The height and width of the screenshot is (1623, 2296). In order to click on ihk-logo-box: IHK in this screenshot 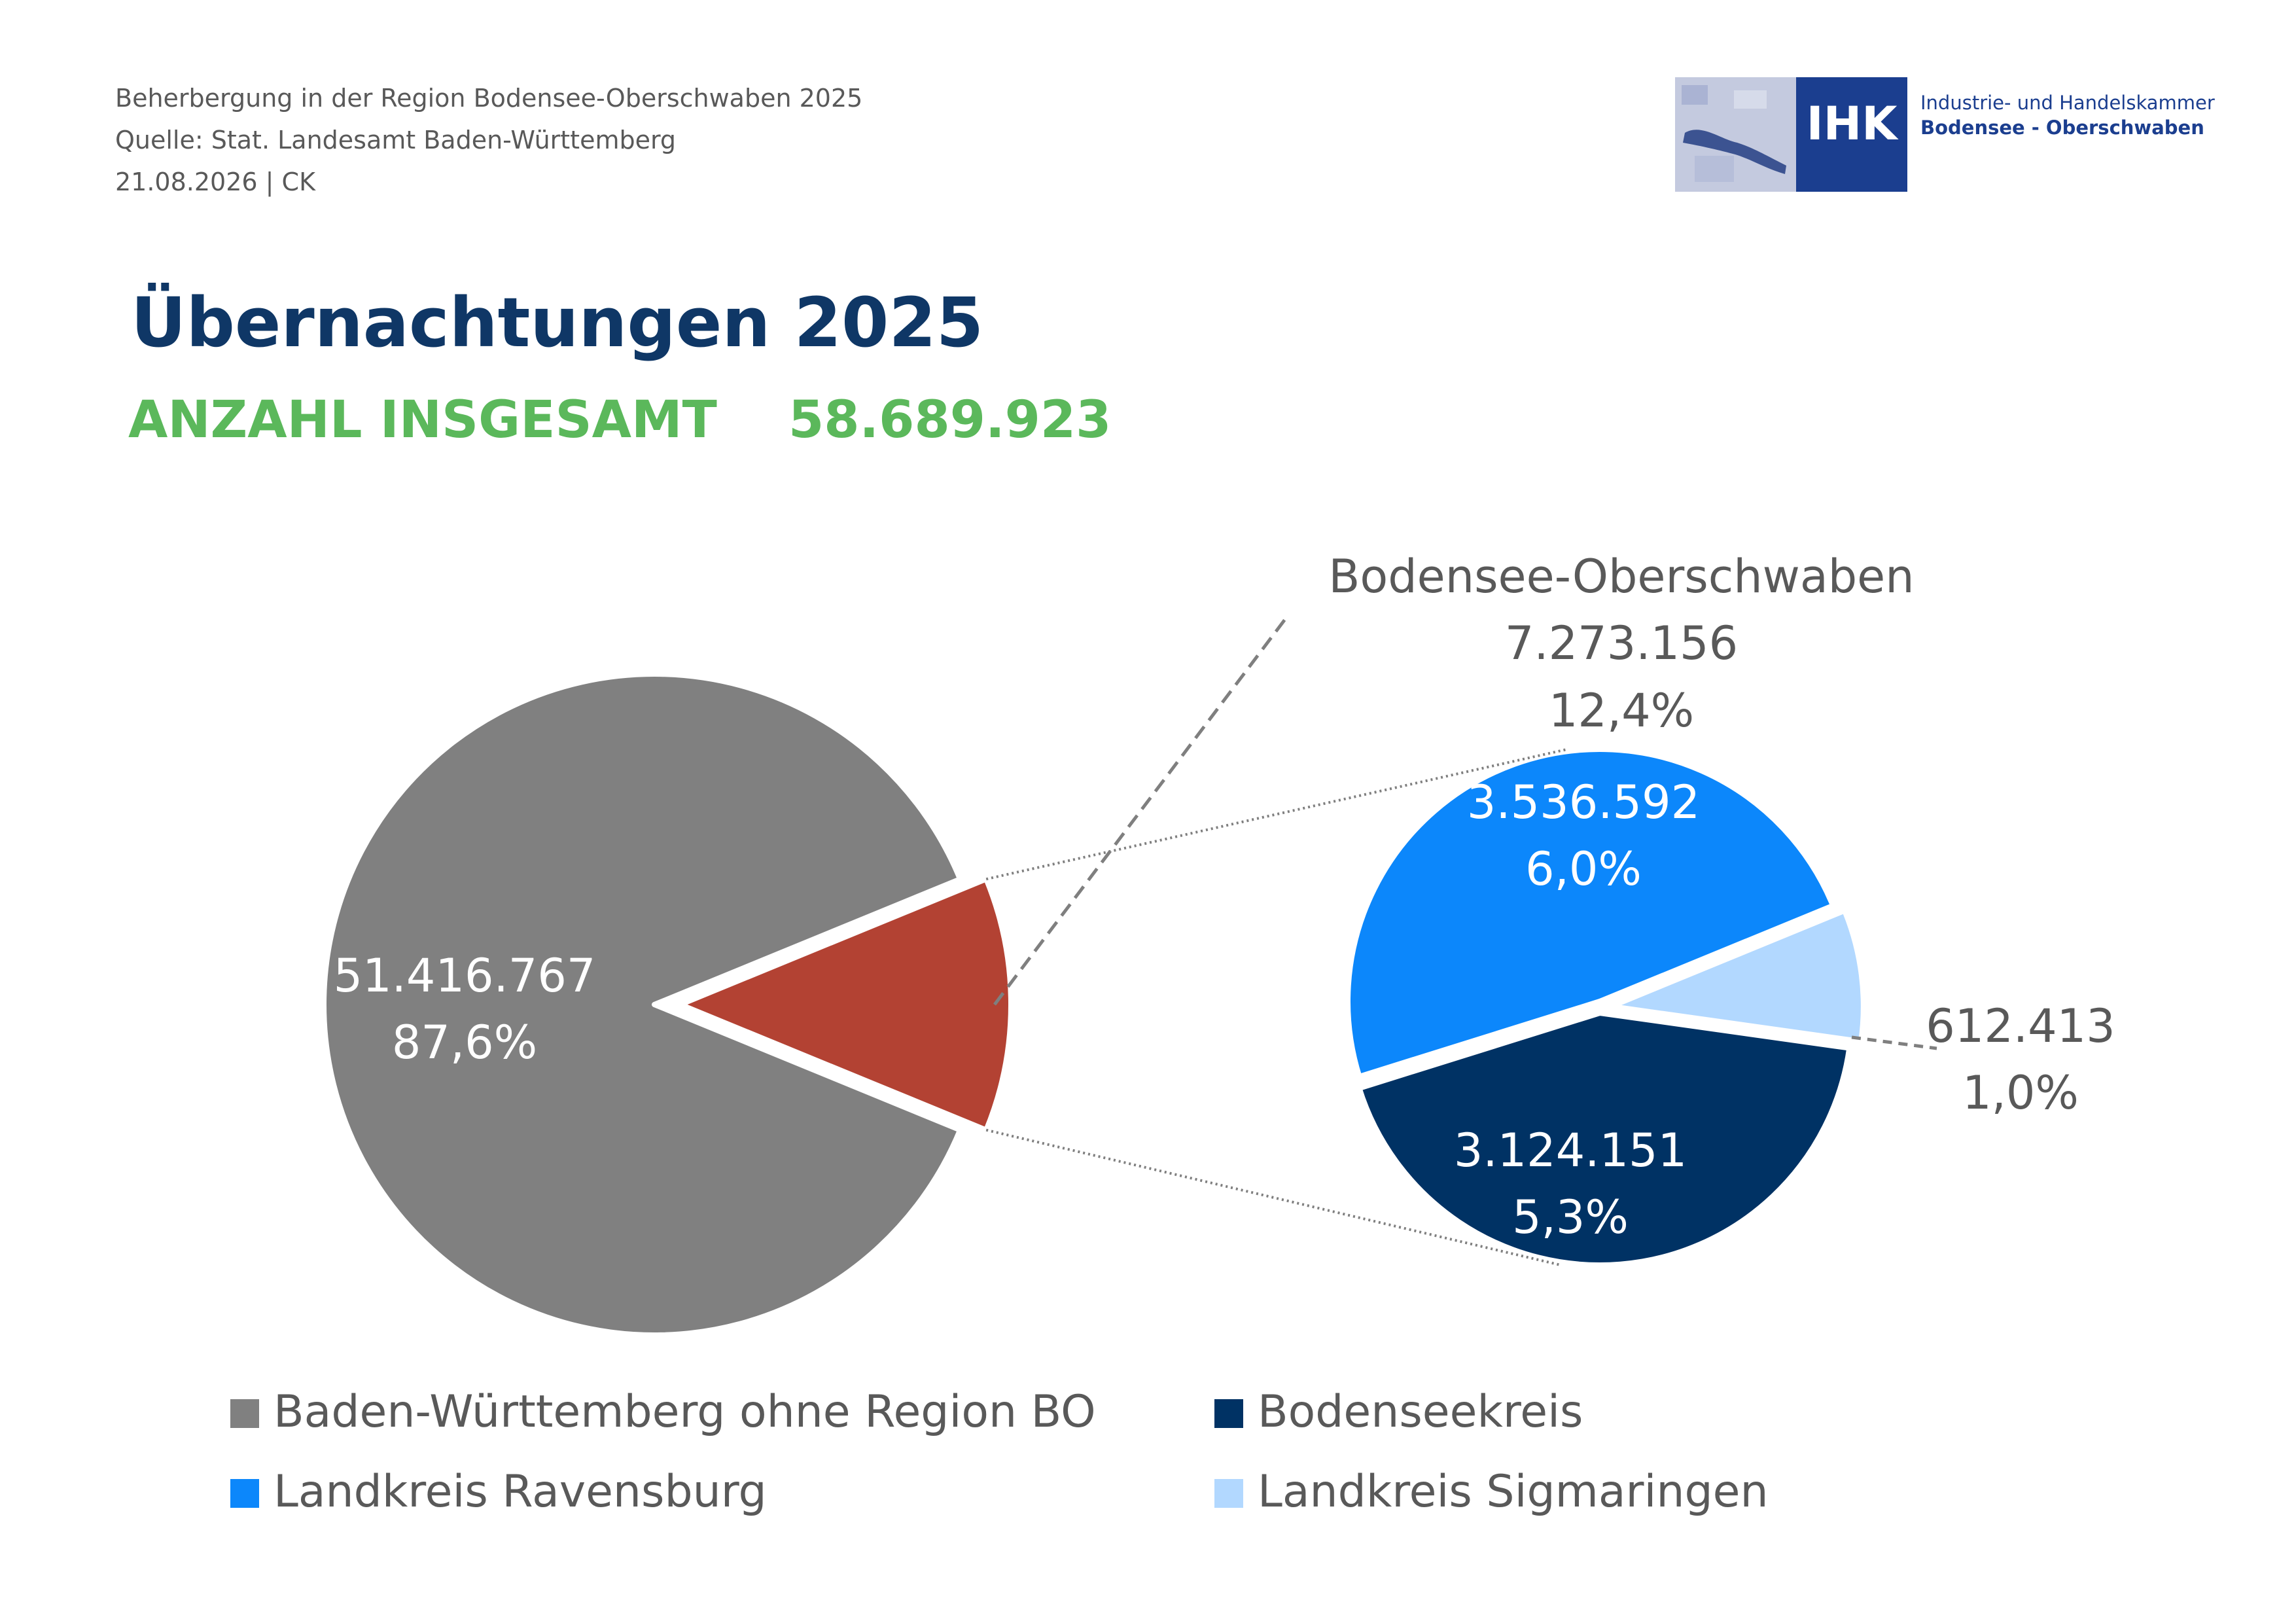, I will do `click(1851, 134)`.